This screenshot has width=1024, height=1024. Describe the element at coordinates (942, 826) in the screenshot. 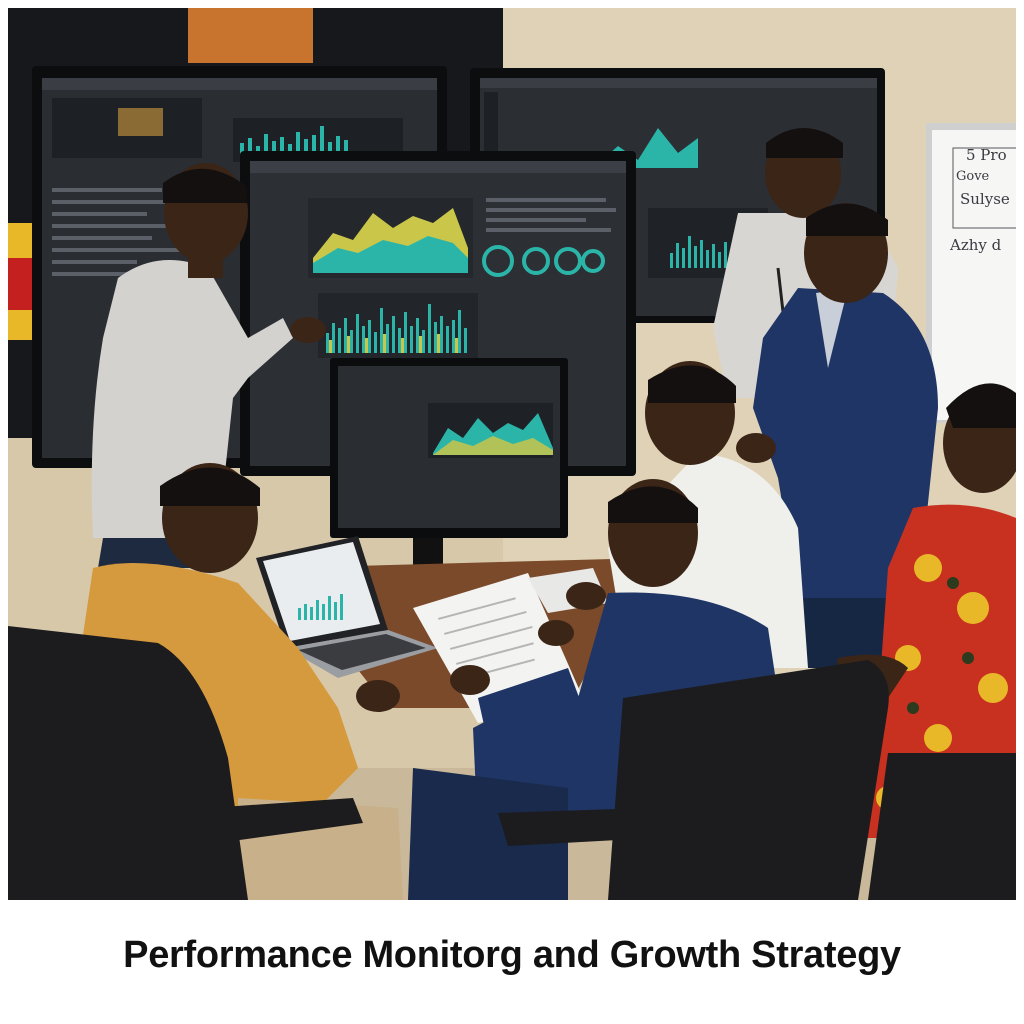

I see `office-chair-right` at that location.